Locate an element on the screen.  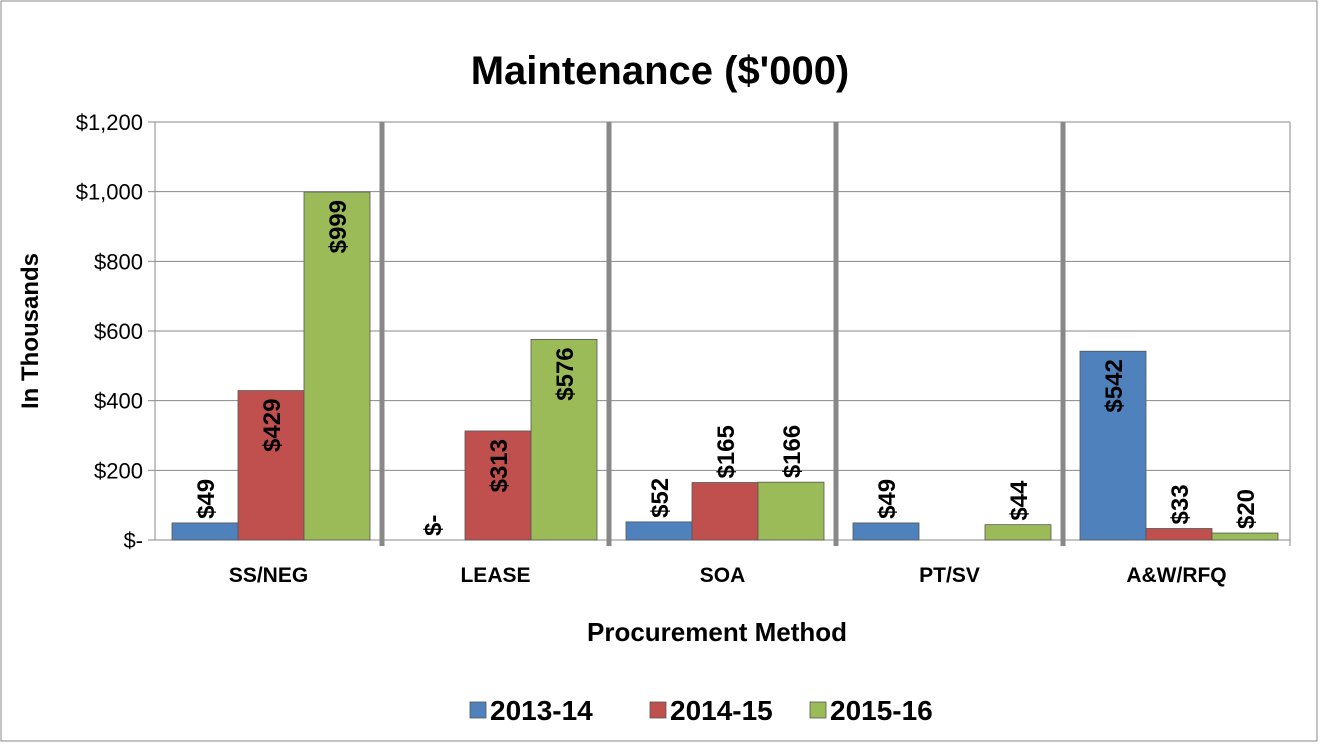
legend-label: 2014-15 is located at coordinates (721, 710).